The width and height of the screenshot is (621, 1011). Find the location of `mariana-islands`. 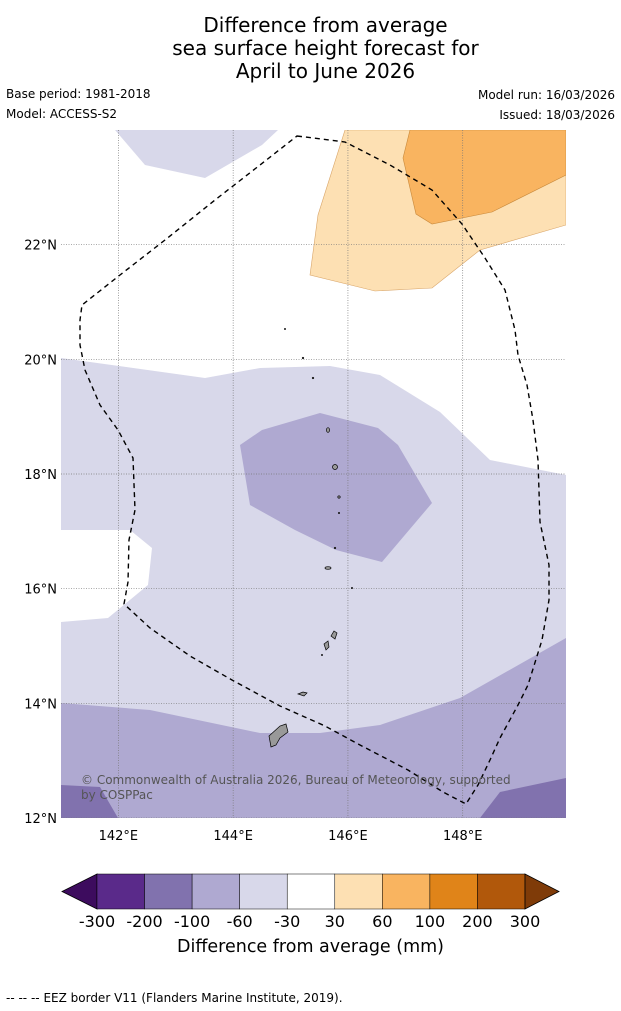

mariana-islands is located at coordinates (310, 538).